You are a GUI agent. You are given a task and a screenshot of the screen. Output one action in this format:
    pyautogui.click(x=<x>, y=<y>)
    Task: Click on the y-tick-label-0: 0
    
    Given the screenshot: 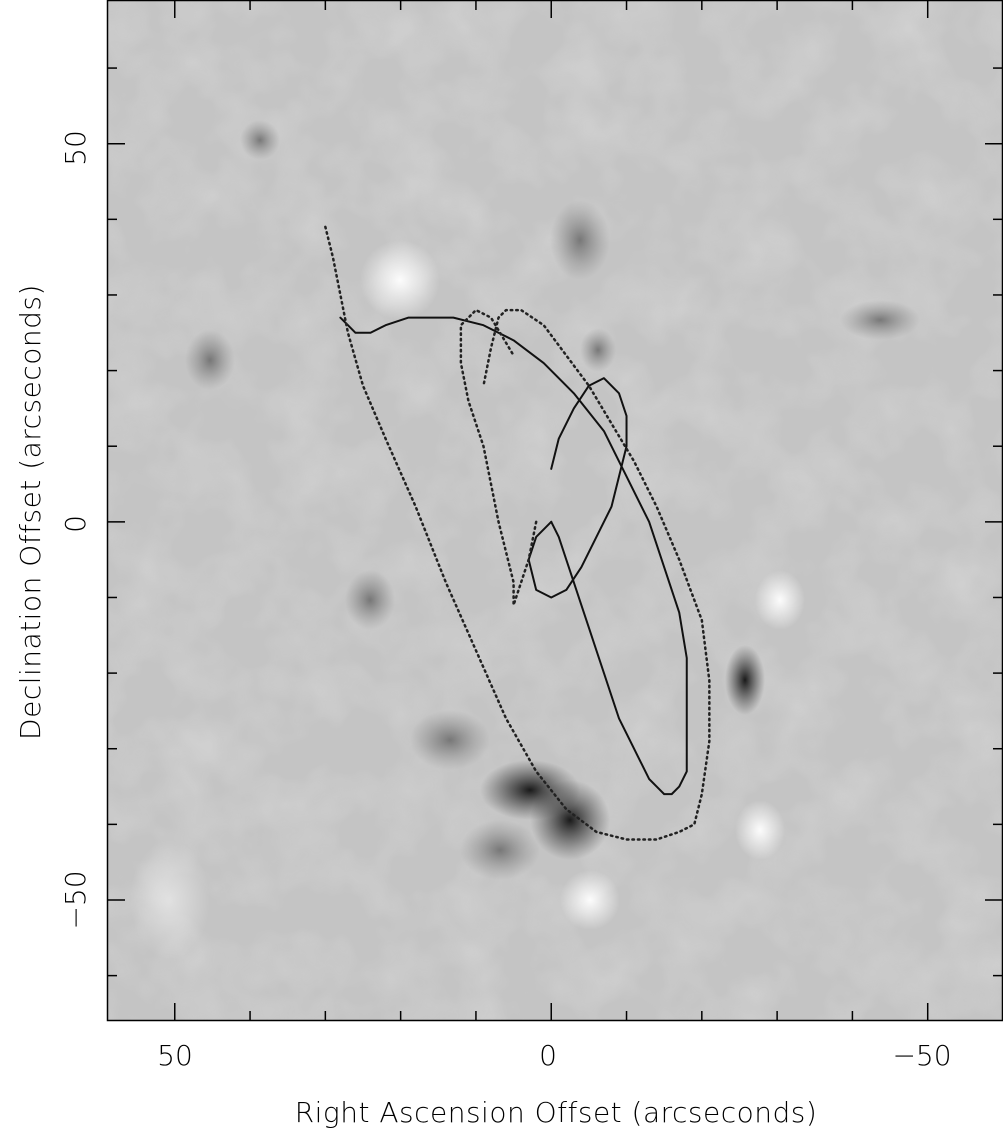 What is the action you would take?
    pyautogui.click(x=75, y=524)
    